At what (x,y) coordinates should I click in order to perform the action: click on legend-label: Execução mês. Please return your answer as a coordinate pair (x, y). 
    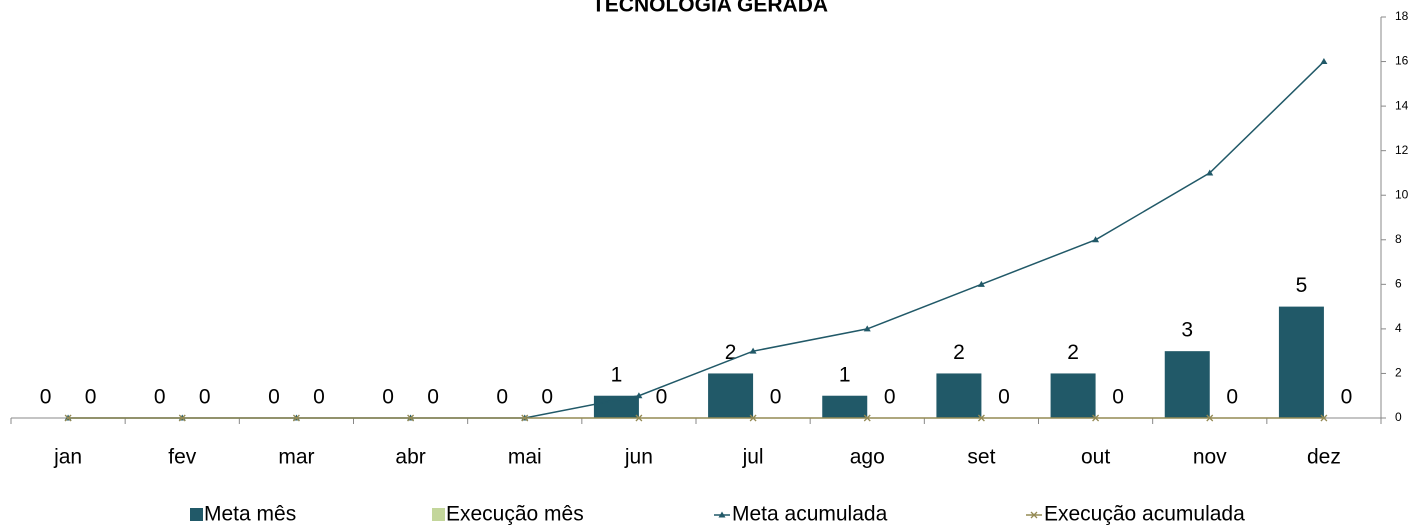
    Looking at the image, I should click on (515, 514).